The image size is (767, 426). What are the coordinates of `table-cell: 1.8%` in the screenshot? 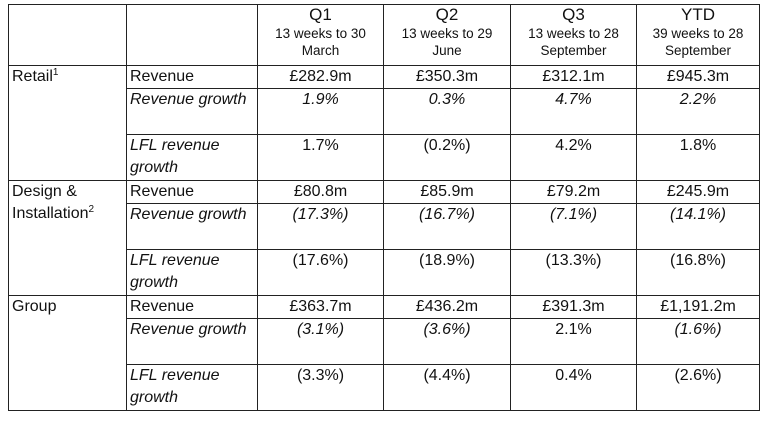 It's located at (698, 157).